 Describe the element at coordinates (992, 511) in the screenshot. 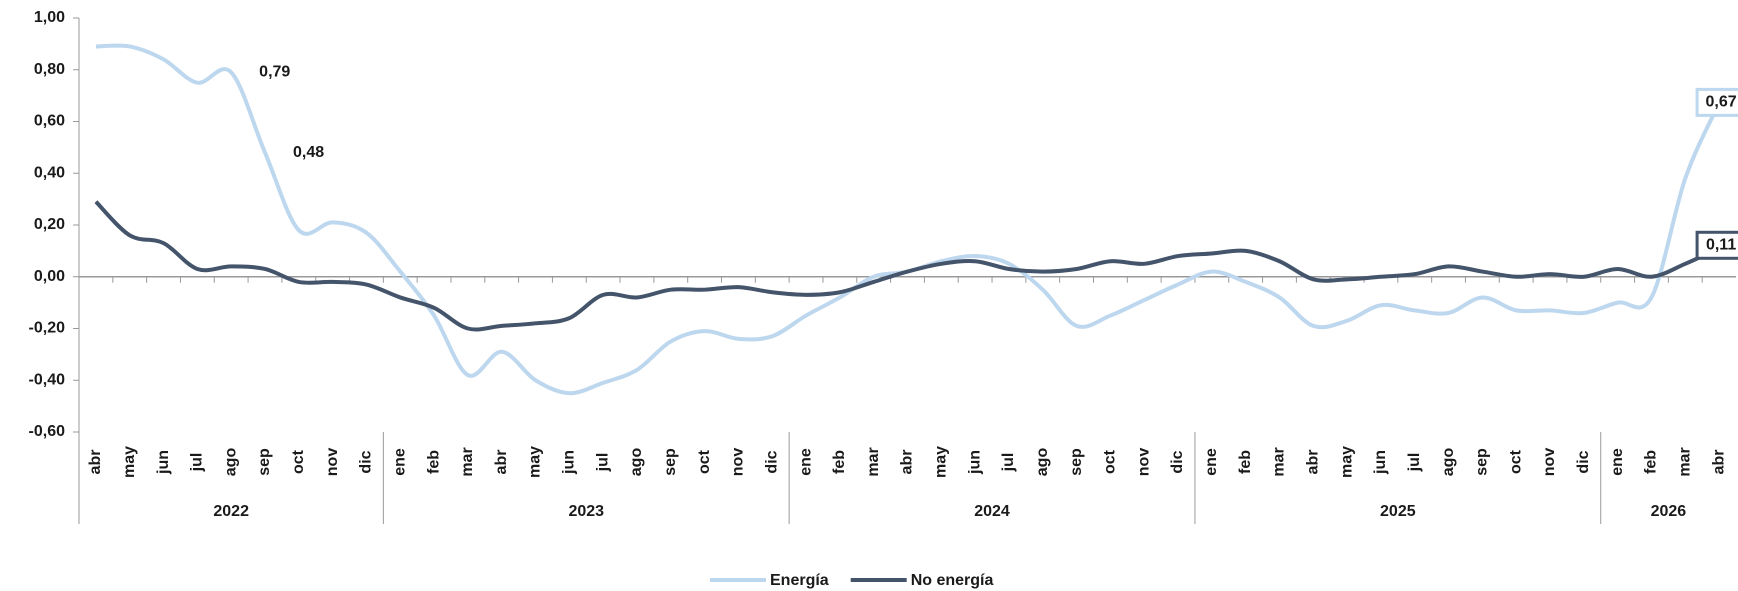

I see `year-label: 2024` at that location.